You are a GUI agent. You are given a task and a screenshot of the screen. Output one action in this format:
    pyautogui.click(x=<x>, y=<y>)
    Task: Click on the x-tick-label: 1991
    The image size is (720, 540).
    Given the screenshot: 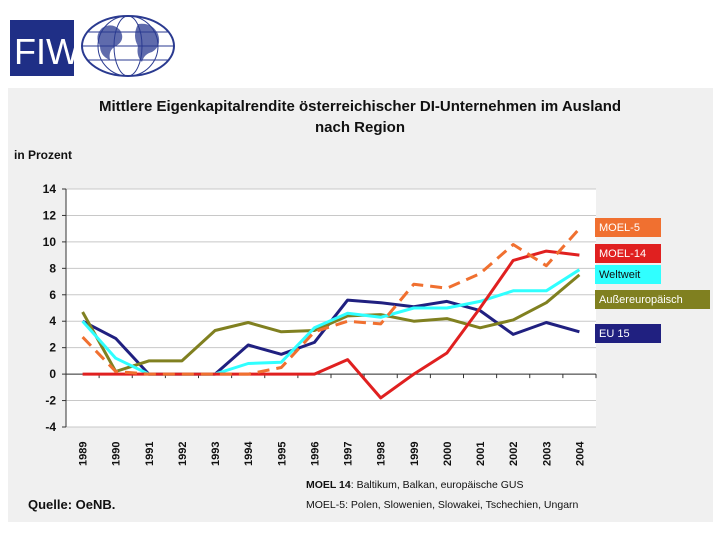 What is the action you would take?
    pyautogui.click(x=150, y=454)
    